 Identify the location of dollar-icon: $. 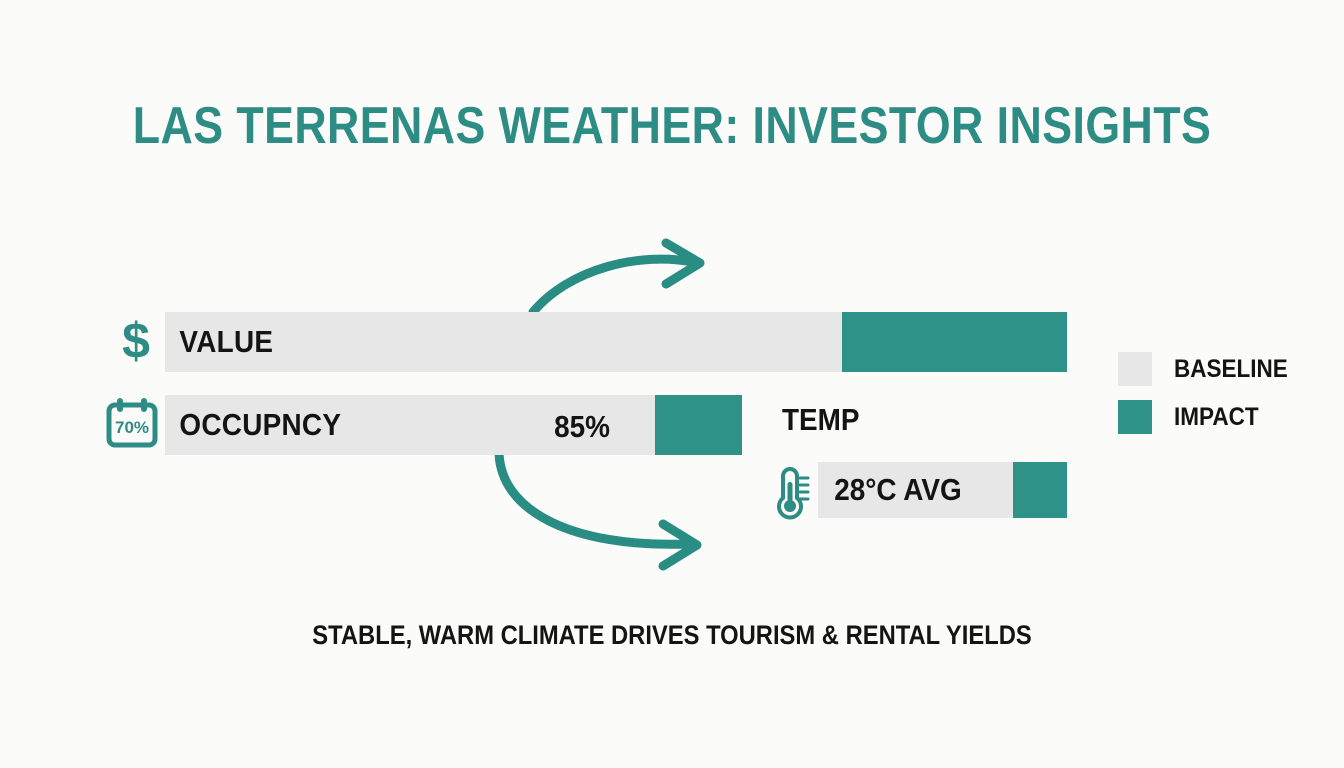
(136, 341).